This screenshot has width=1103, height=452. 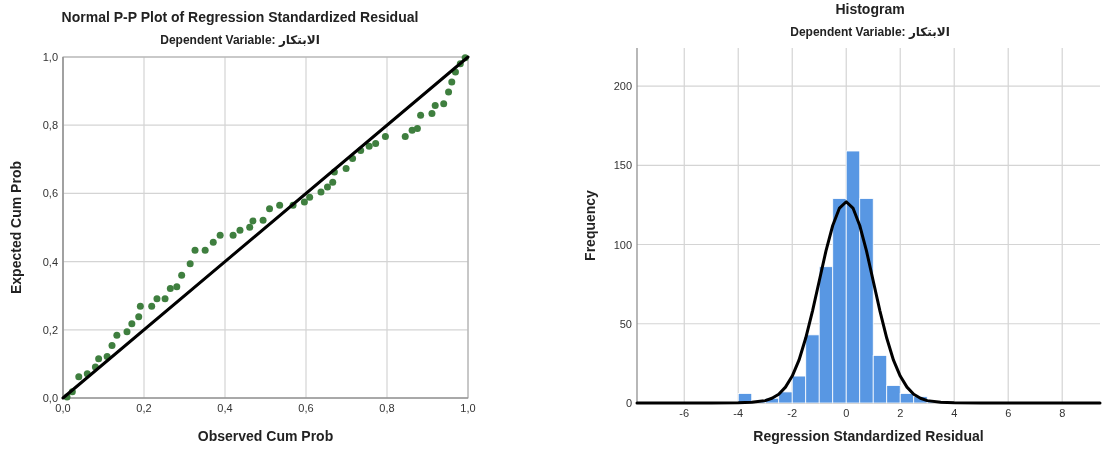 I want to click on x-tick-label: 2, so click(x=900, y=413).